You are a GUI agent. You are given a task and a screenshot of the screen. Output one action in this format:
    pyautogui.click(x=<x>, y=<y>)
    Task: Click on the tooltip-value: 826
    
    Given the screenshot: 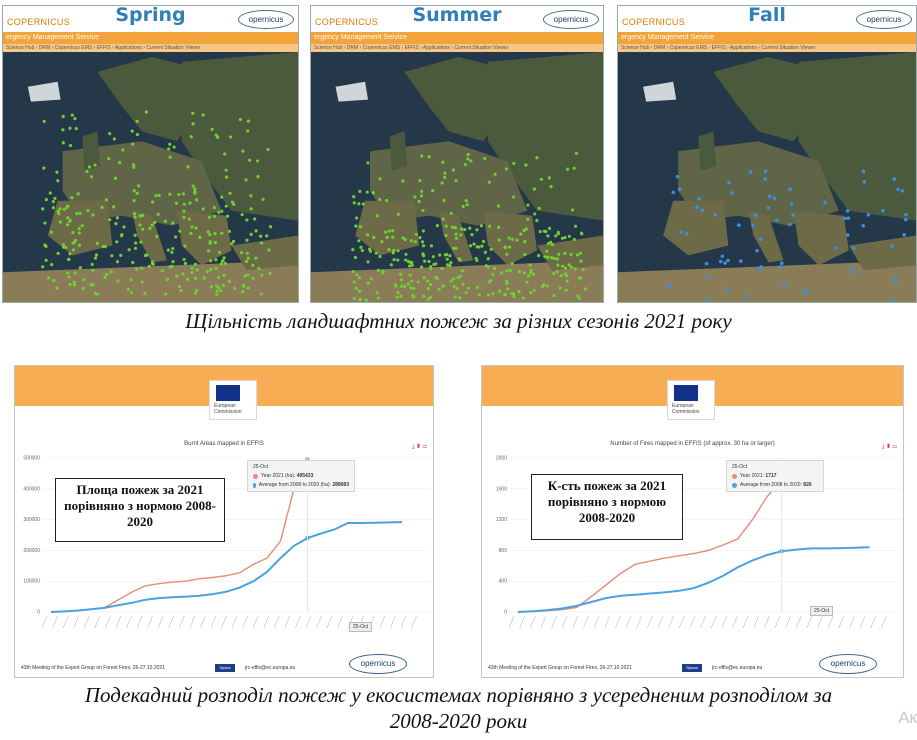 What is the action you would take?
    pyautogui.click(x=807, y=485)
    